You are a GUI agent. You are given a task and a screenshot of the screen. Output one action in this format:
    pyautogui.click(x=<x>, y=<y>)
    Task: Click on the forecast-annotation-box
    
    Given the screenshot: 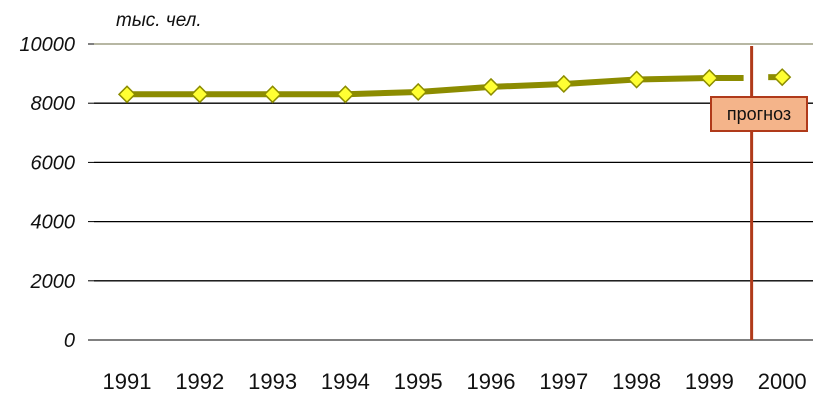 What is the action you would take?
    pyautogui.click(x=759, y=114)
    